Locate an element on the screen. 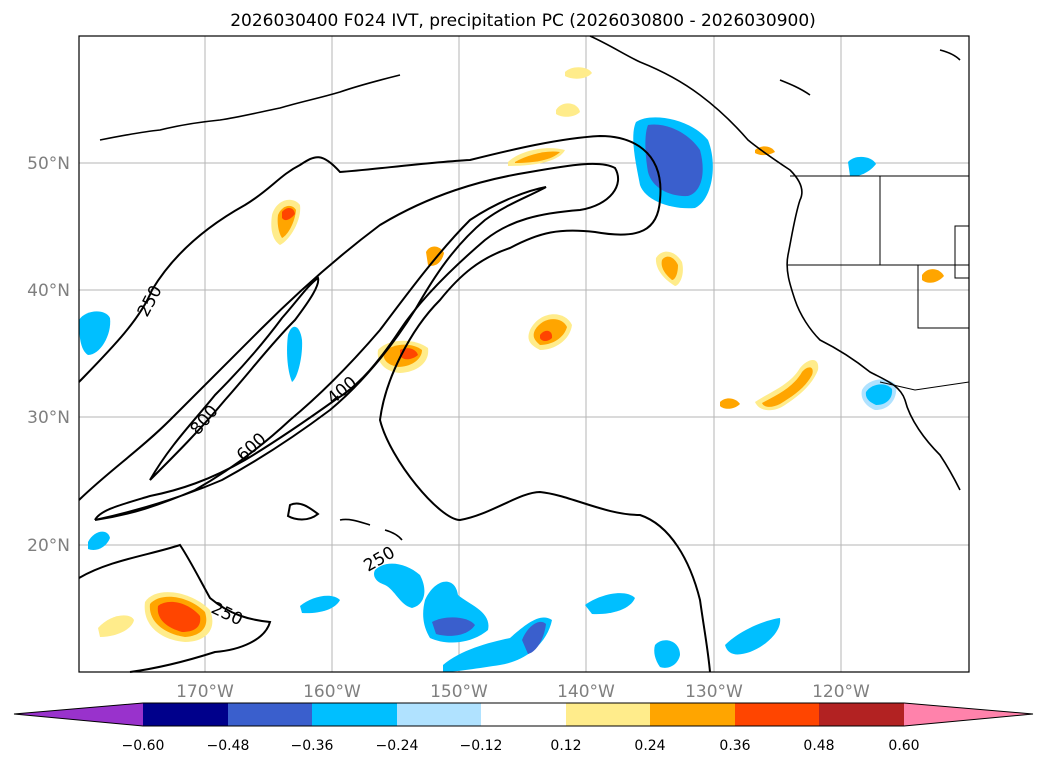  state-borders is located at coordinates (878, 283).